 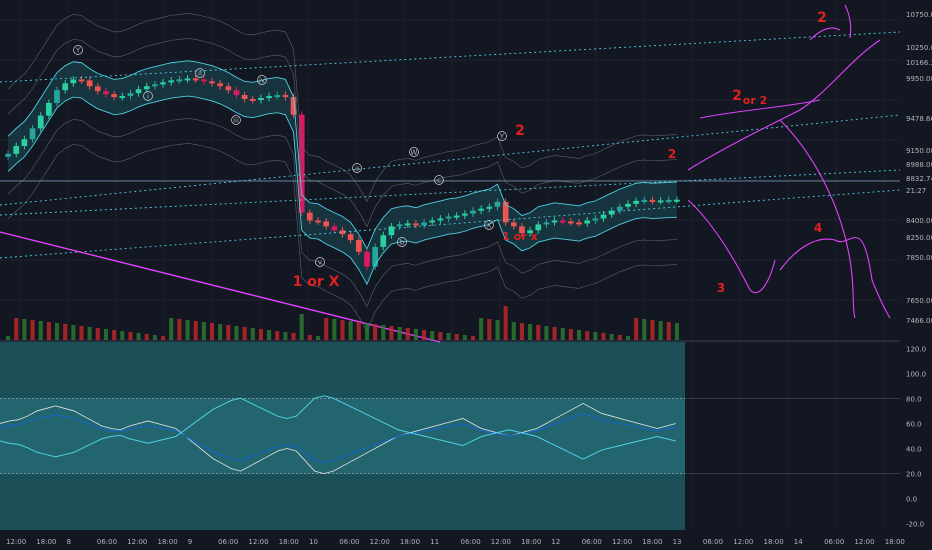 I want to click on time-tick-label: 9, so click(x=190, y=542).